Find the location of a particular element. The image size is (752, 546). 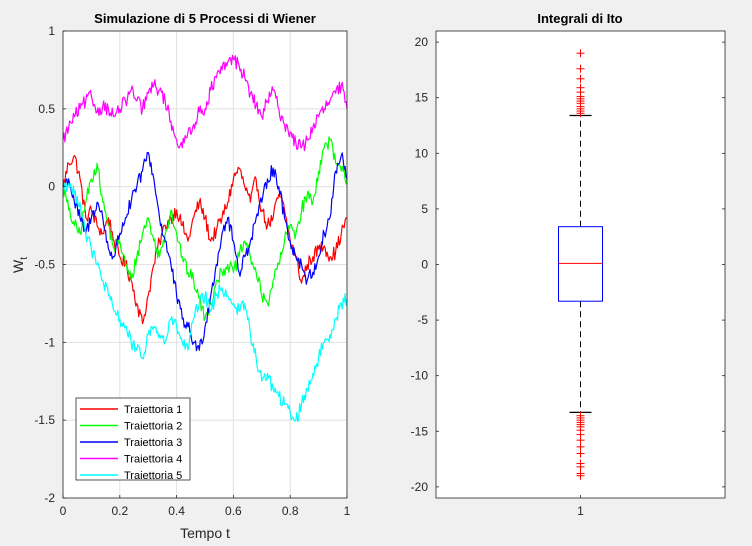

wiener-y-tick-label-1: -1.5 is located at coordinates (44, 420).